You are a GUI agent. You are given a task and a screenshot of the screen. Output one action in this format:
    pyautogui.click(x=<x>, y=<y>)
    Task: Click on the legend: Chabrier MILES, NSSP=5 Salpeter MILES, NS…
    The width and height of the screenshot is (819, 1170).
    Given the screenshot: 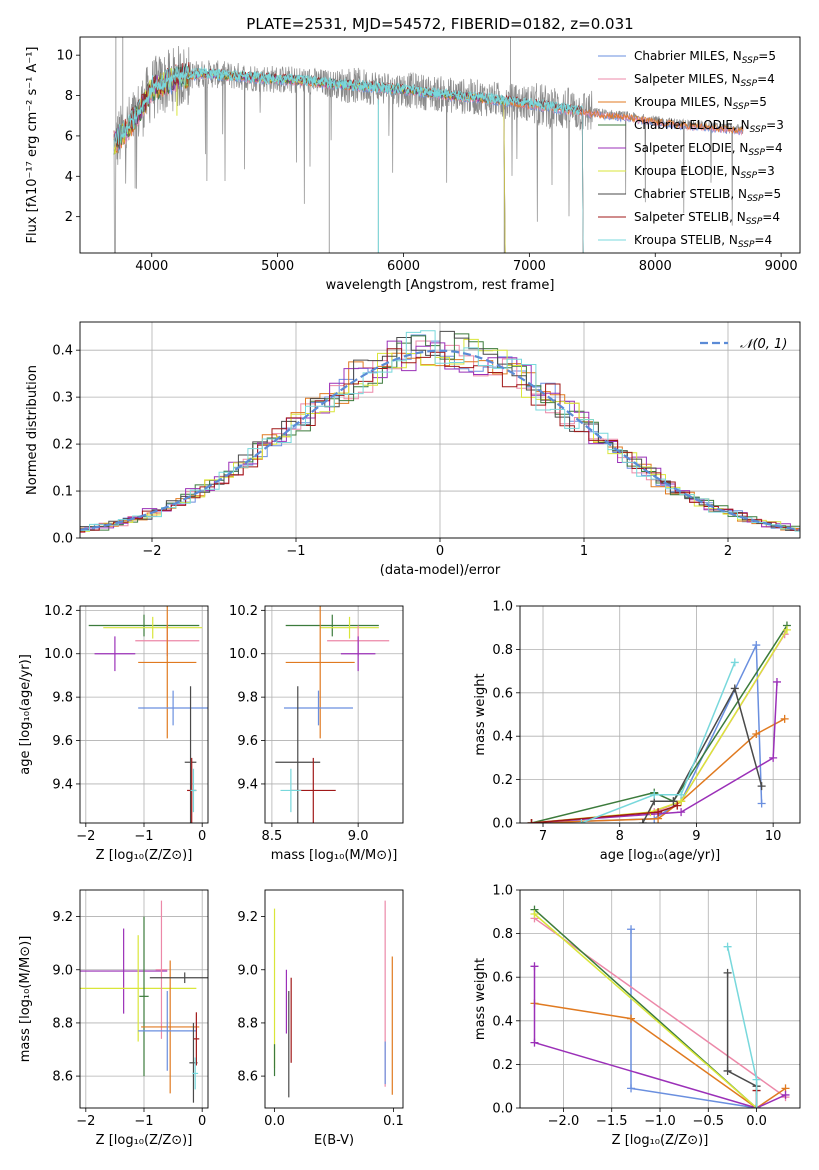 What is the action you would take?
    pyautogui.click(x=691, y=149)
    